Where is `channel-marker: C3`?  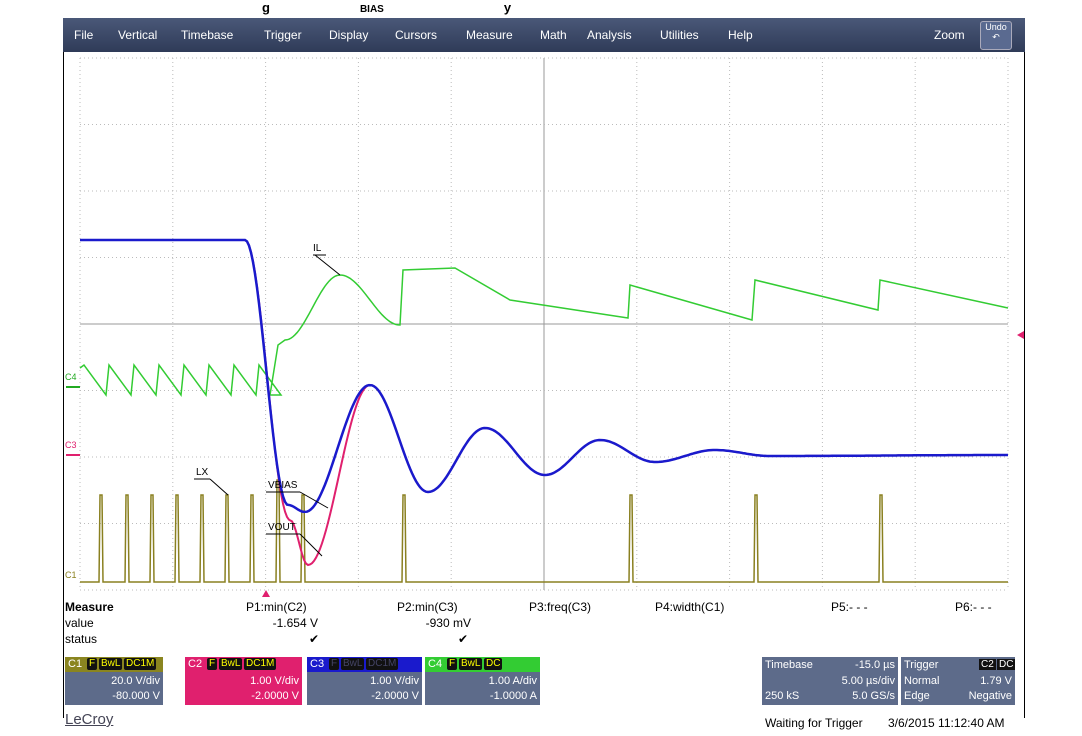
channel-marker: C3 is located at coordinates (71, 445).